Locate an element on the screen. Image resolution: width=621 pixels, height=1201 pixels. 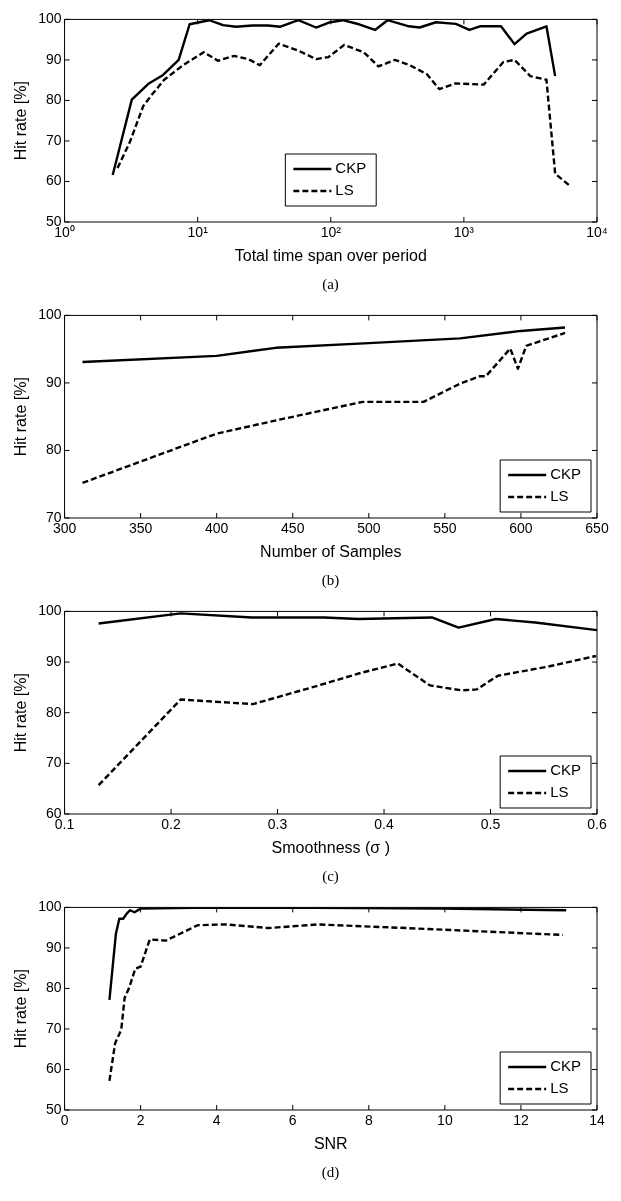
x-tick-label: 450 is located at coordinates (293, 528).